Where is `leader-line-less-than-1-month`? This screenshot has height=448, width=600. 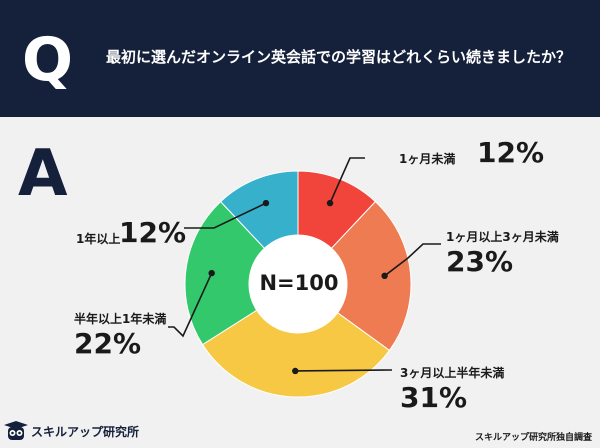
leader-line-less-than-1-month is located at coordinates (347, 180).